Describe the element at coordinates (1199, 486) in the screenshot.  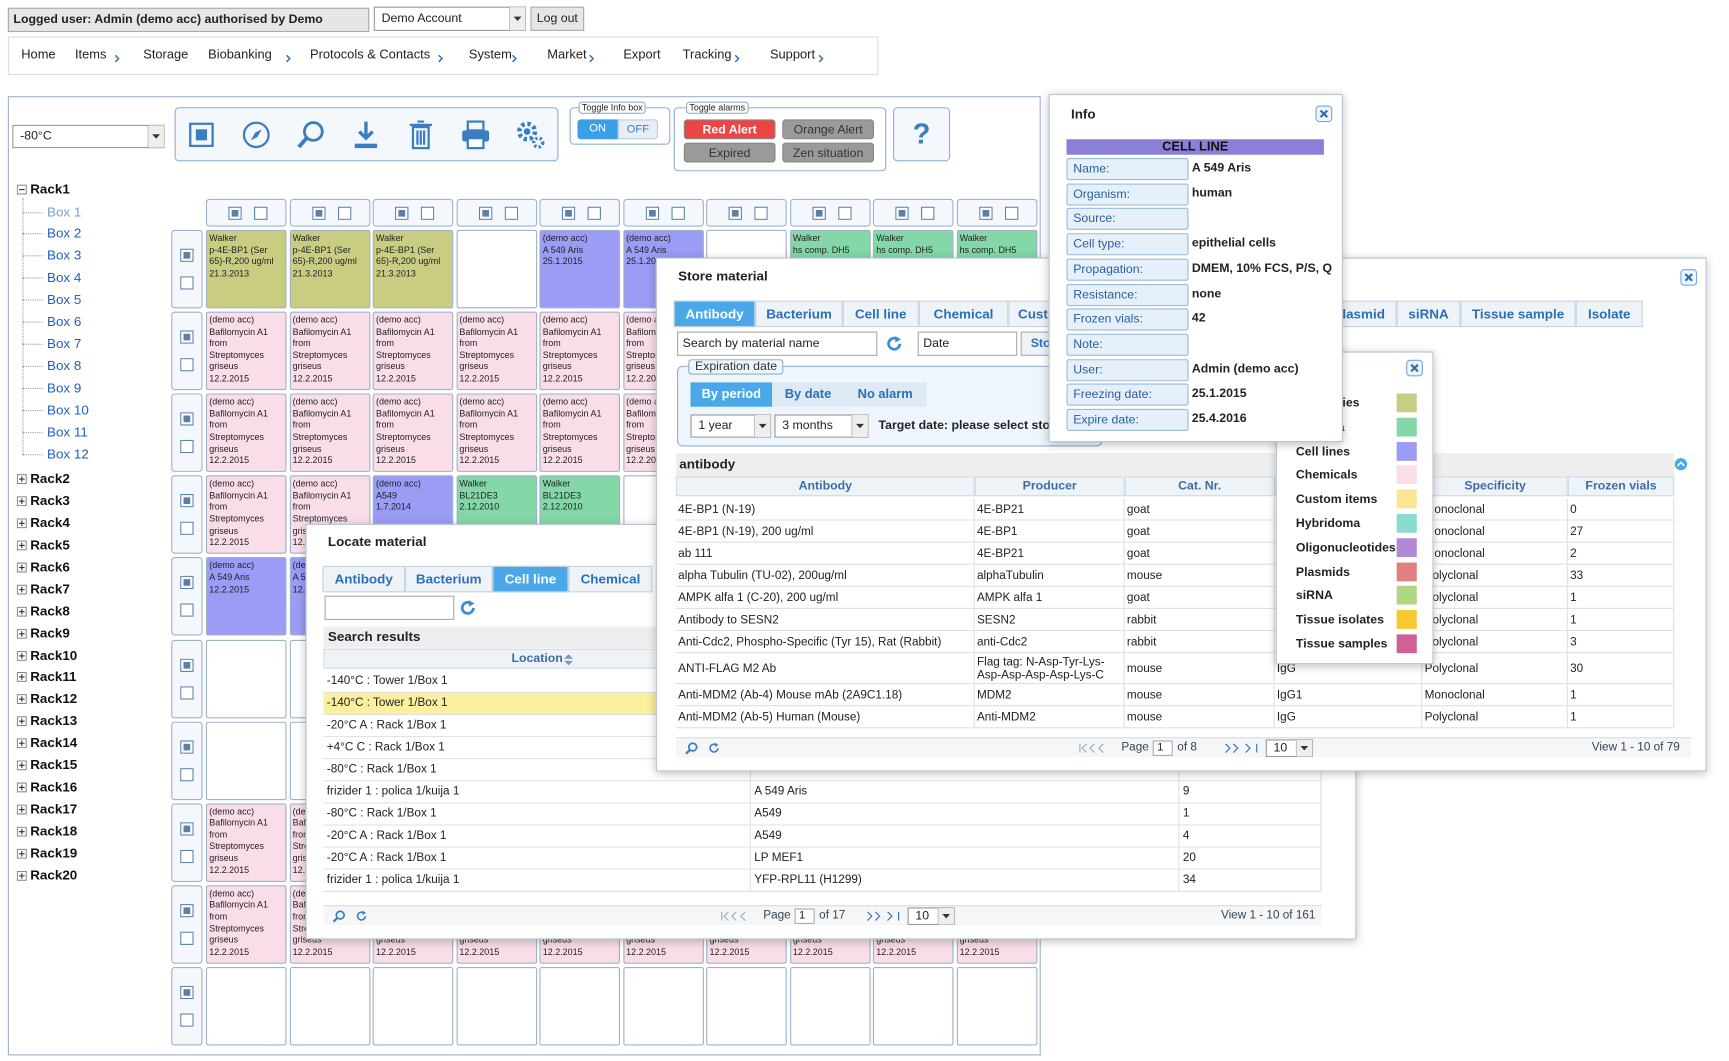
I see `column-header: Cat. Nr.` at that location.